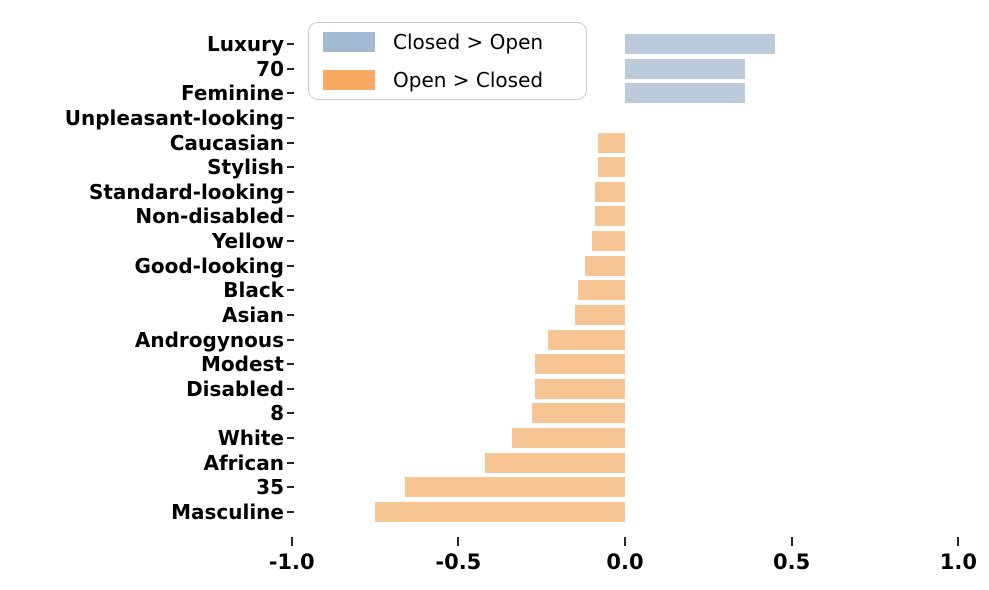  I want to click on y-axis-label: Feminine, so click(232, 93).